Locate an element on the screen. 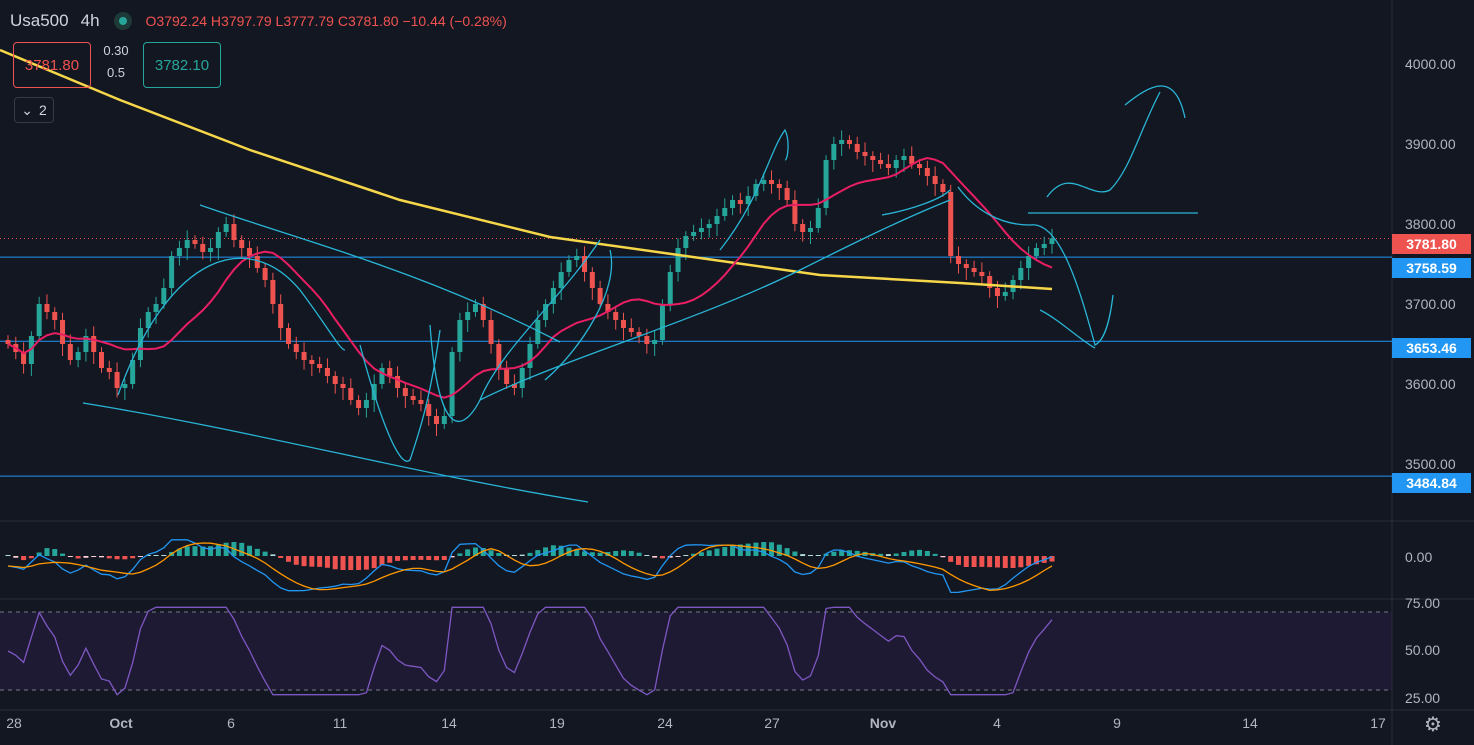  rsi-band is located at coordinates (696, 651).